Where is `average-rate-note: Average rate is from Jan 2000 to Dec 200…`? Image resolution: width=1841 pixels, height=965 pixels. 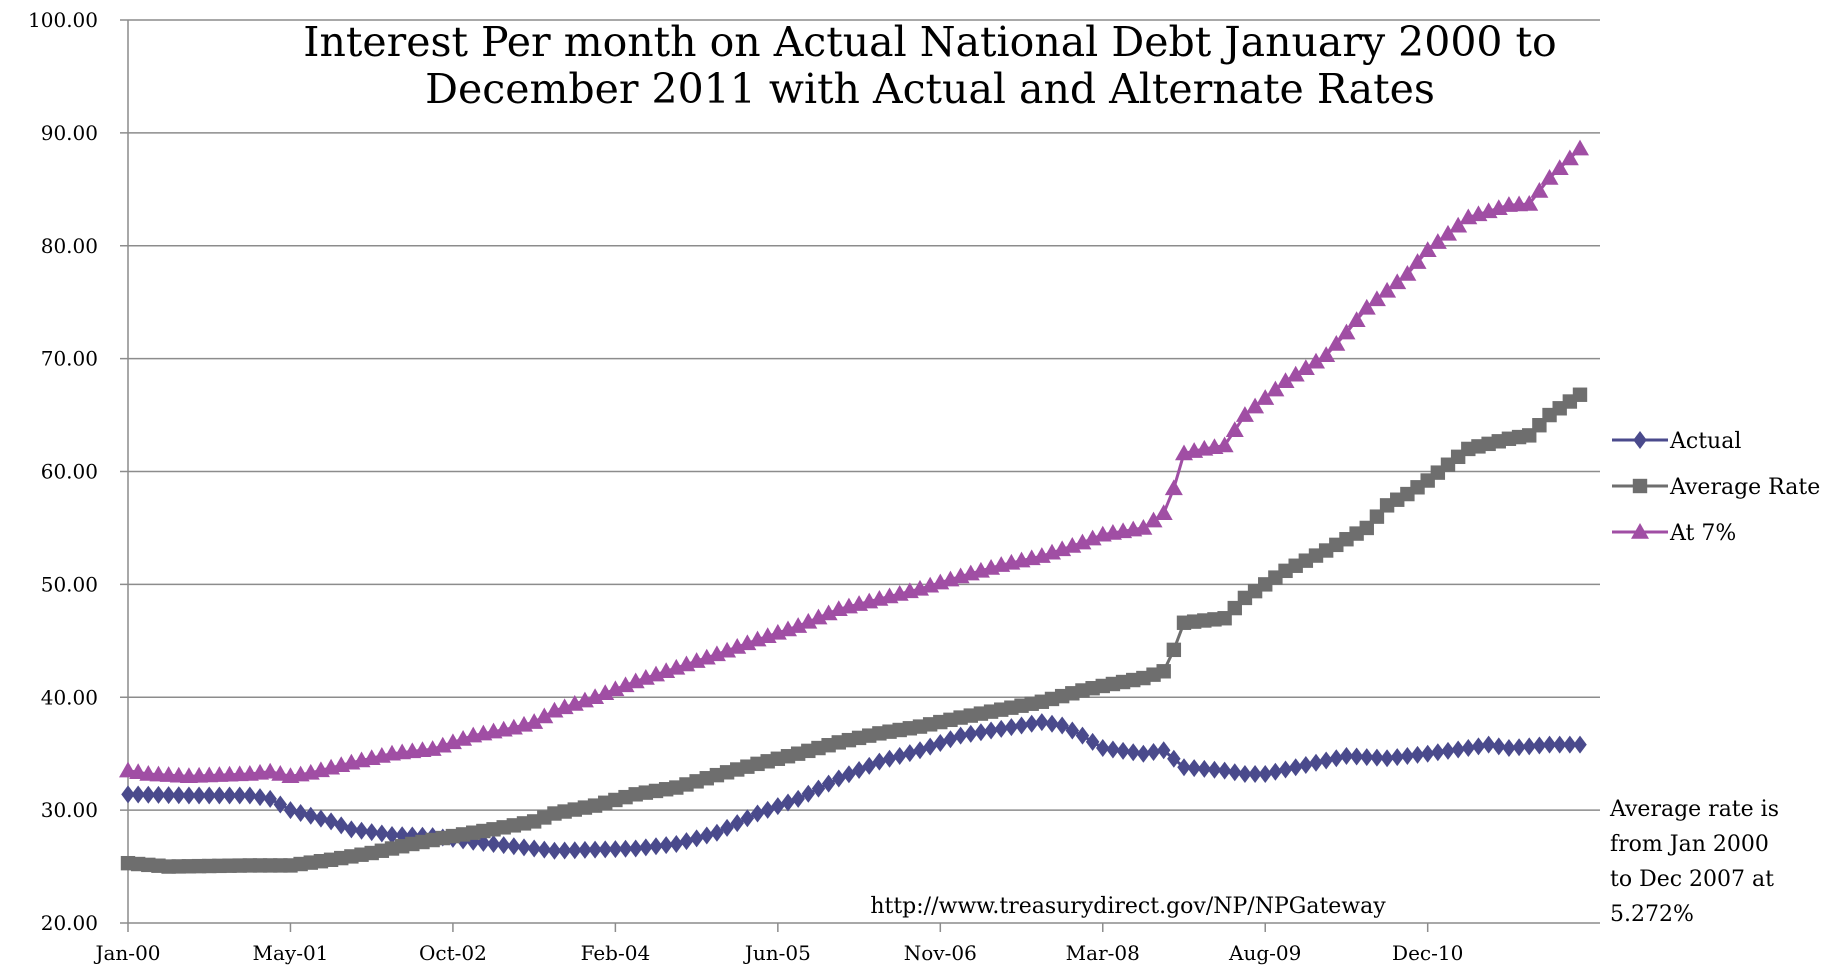 average-rate-note: Average rate is from Jan 2000 to Dec 200… is located at coordinates (1694, 862).